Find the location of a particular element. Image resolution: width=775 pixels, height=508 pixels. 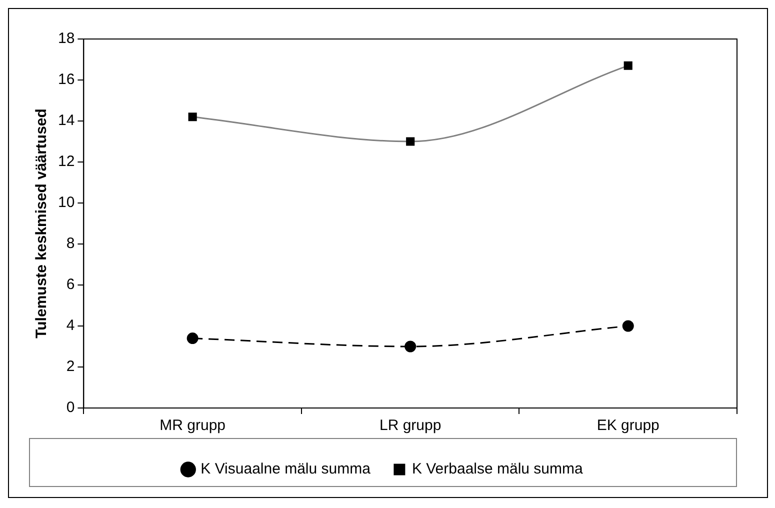

y-axis-title: Tulemuste keskmised väärtused is located at coordinates (41, 223).